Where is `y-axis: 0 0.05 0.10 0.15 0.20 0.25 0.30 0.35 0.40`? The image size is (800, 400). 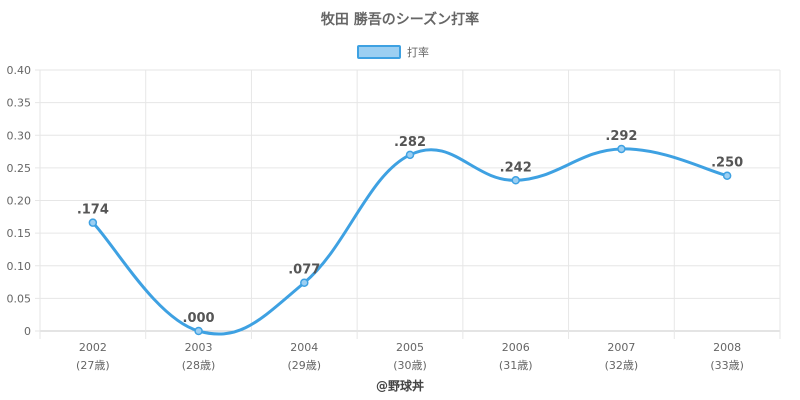 y-axis: 0 0.05 0.10 0.15 0.20 0.25 0.30 0.35 0.40 is located at coordinates (23, 201).